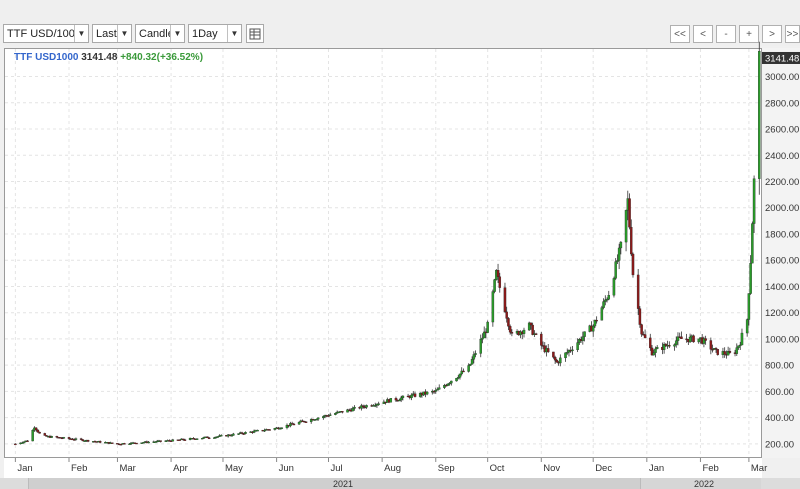 The height and width of the screenshot is (489, 800). Describe the element at coordinates (337, 468) in the screenshot. I see `x-tick-label: Jul` at that location.